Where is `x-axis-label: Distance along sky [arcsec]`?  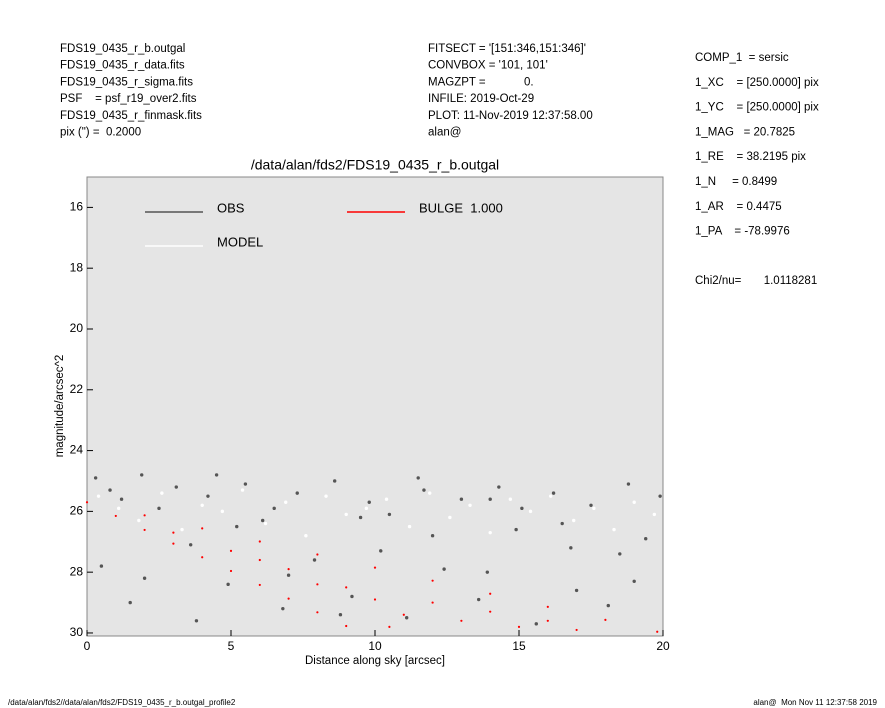
x-axis-label: Distance along sky [arcsec] is located at coordinates (375, 661).